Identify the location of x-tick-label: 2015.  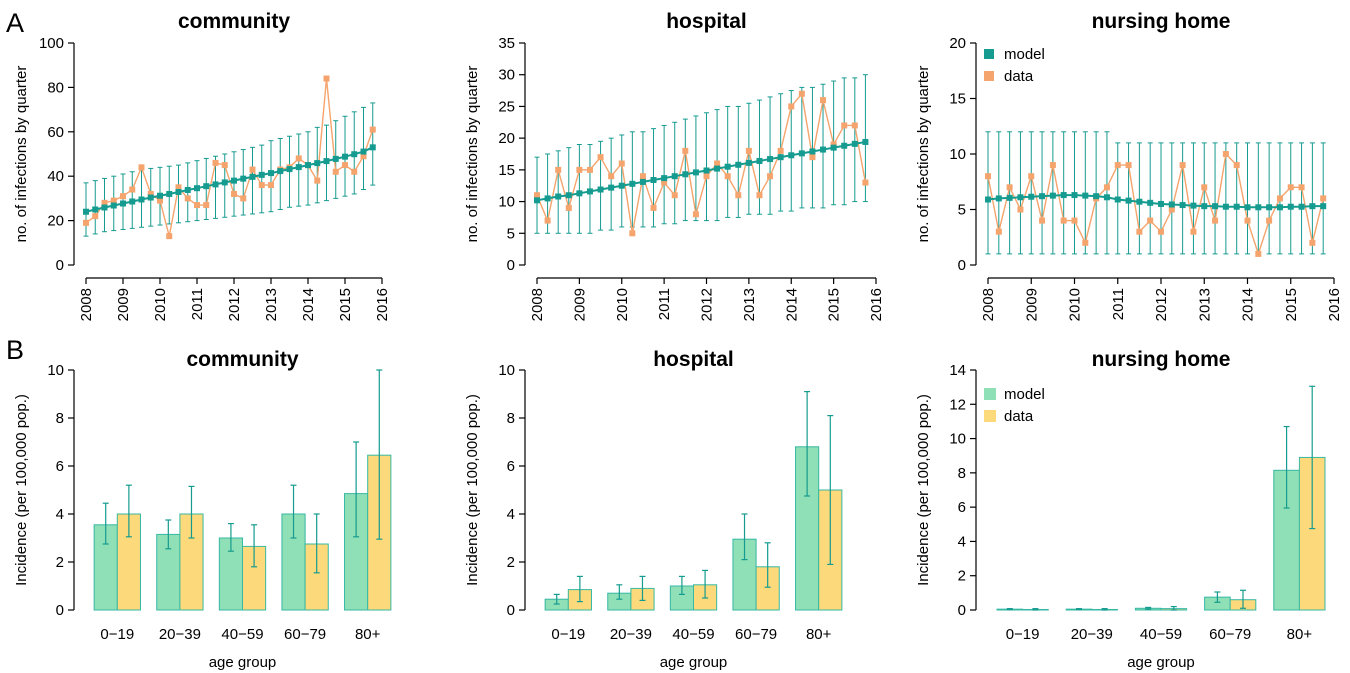
(834, 304).